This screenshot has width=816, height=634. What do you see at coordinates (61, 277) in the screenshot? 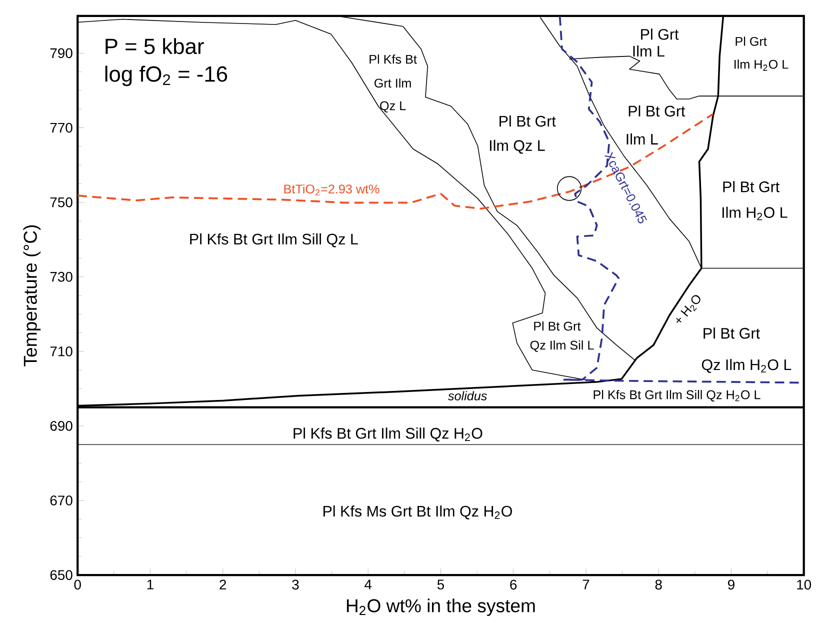
I see `y-tick-label: 730` at bounding box center [61, 277].